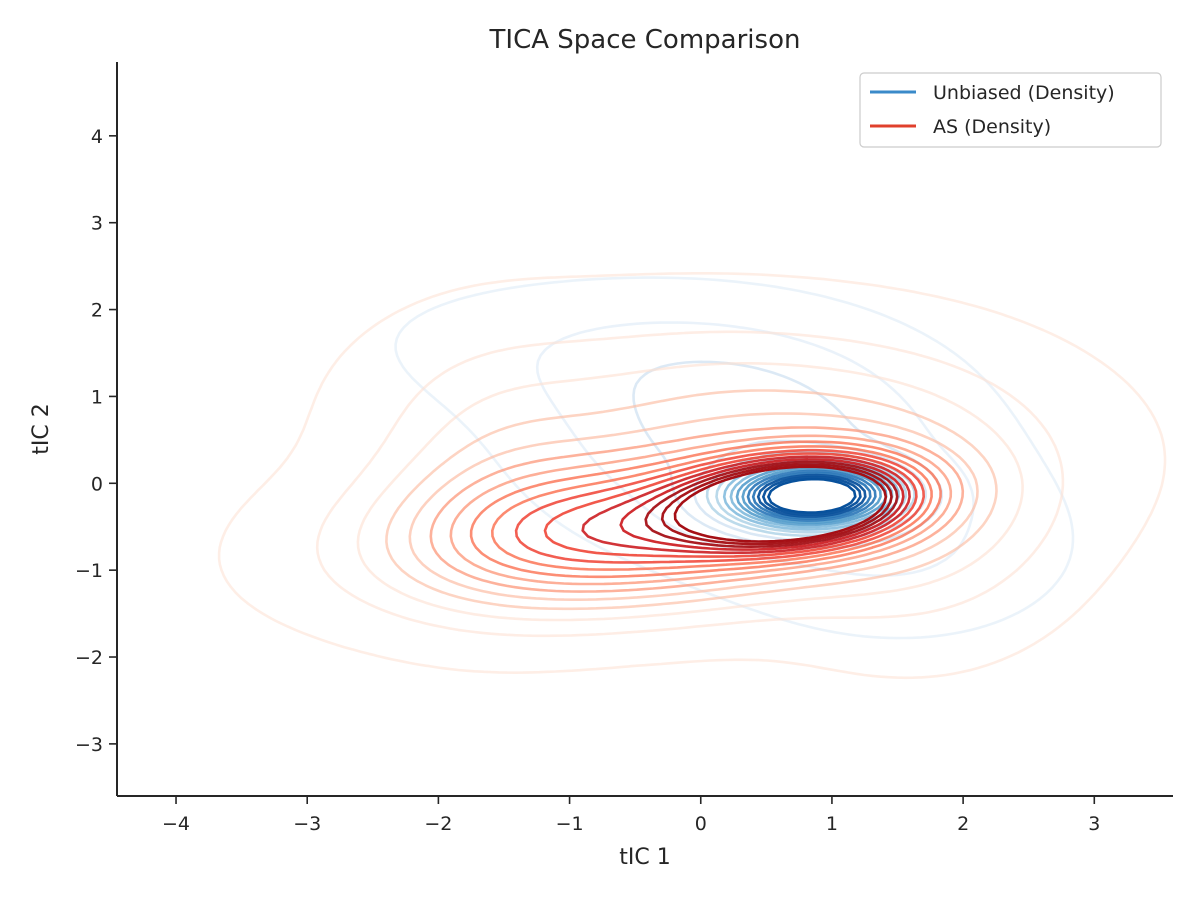 This screenshot has height=901, width=1200. Describe the element at coordinates (1094, 824) in the screenshot. I see `x-tick-label: 3` at that location.